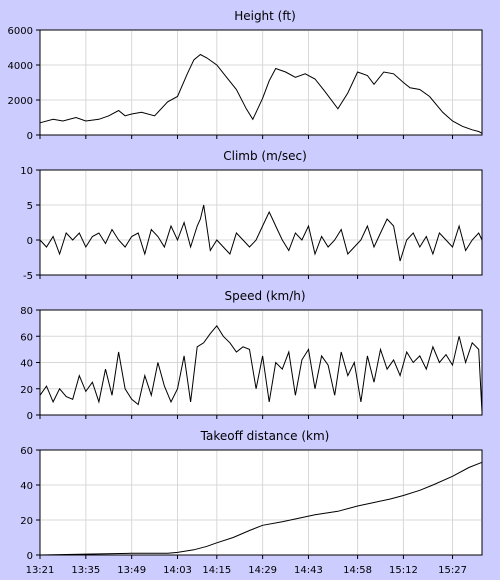 Image resolution: width=500 pixels, height=580 pixels. What do you see at coordinates (26, 311) in the screenshot?
I see `y-tick-label: 80` at bounding box center [26, 311].